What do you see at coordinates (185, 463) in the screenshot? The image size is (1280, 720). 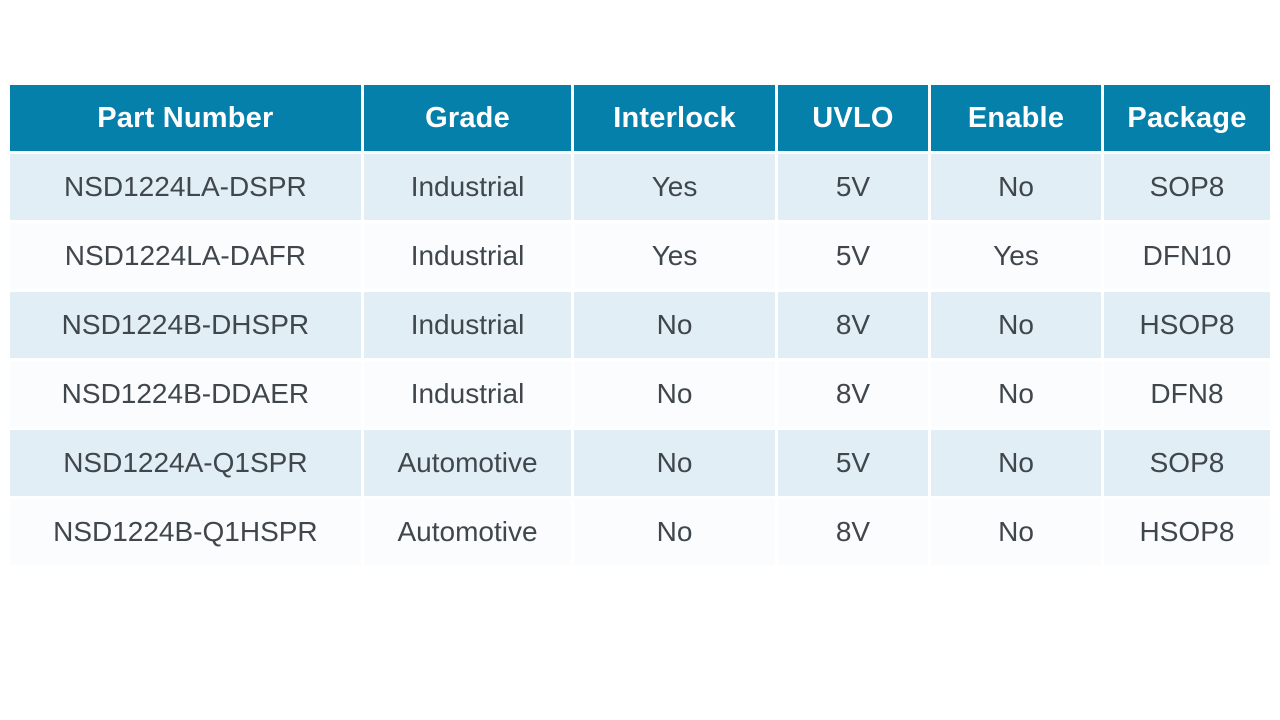 I see `table-cell-part-number: NSD1224A-Q1SPR` at bounding box center [185, 463].